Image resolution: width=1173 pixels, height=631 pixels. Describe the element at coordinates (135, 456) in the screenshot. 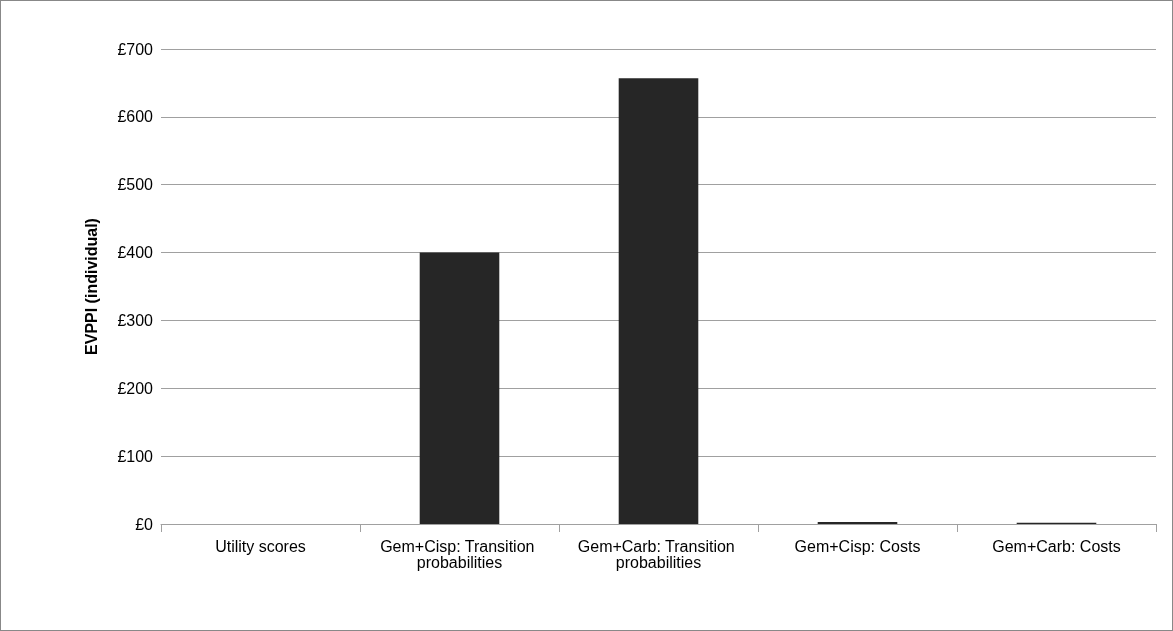

I see `y-tick-label: £100` at that location.